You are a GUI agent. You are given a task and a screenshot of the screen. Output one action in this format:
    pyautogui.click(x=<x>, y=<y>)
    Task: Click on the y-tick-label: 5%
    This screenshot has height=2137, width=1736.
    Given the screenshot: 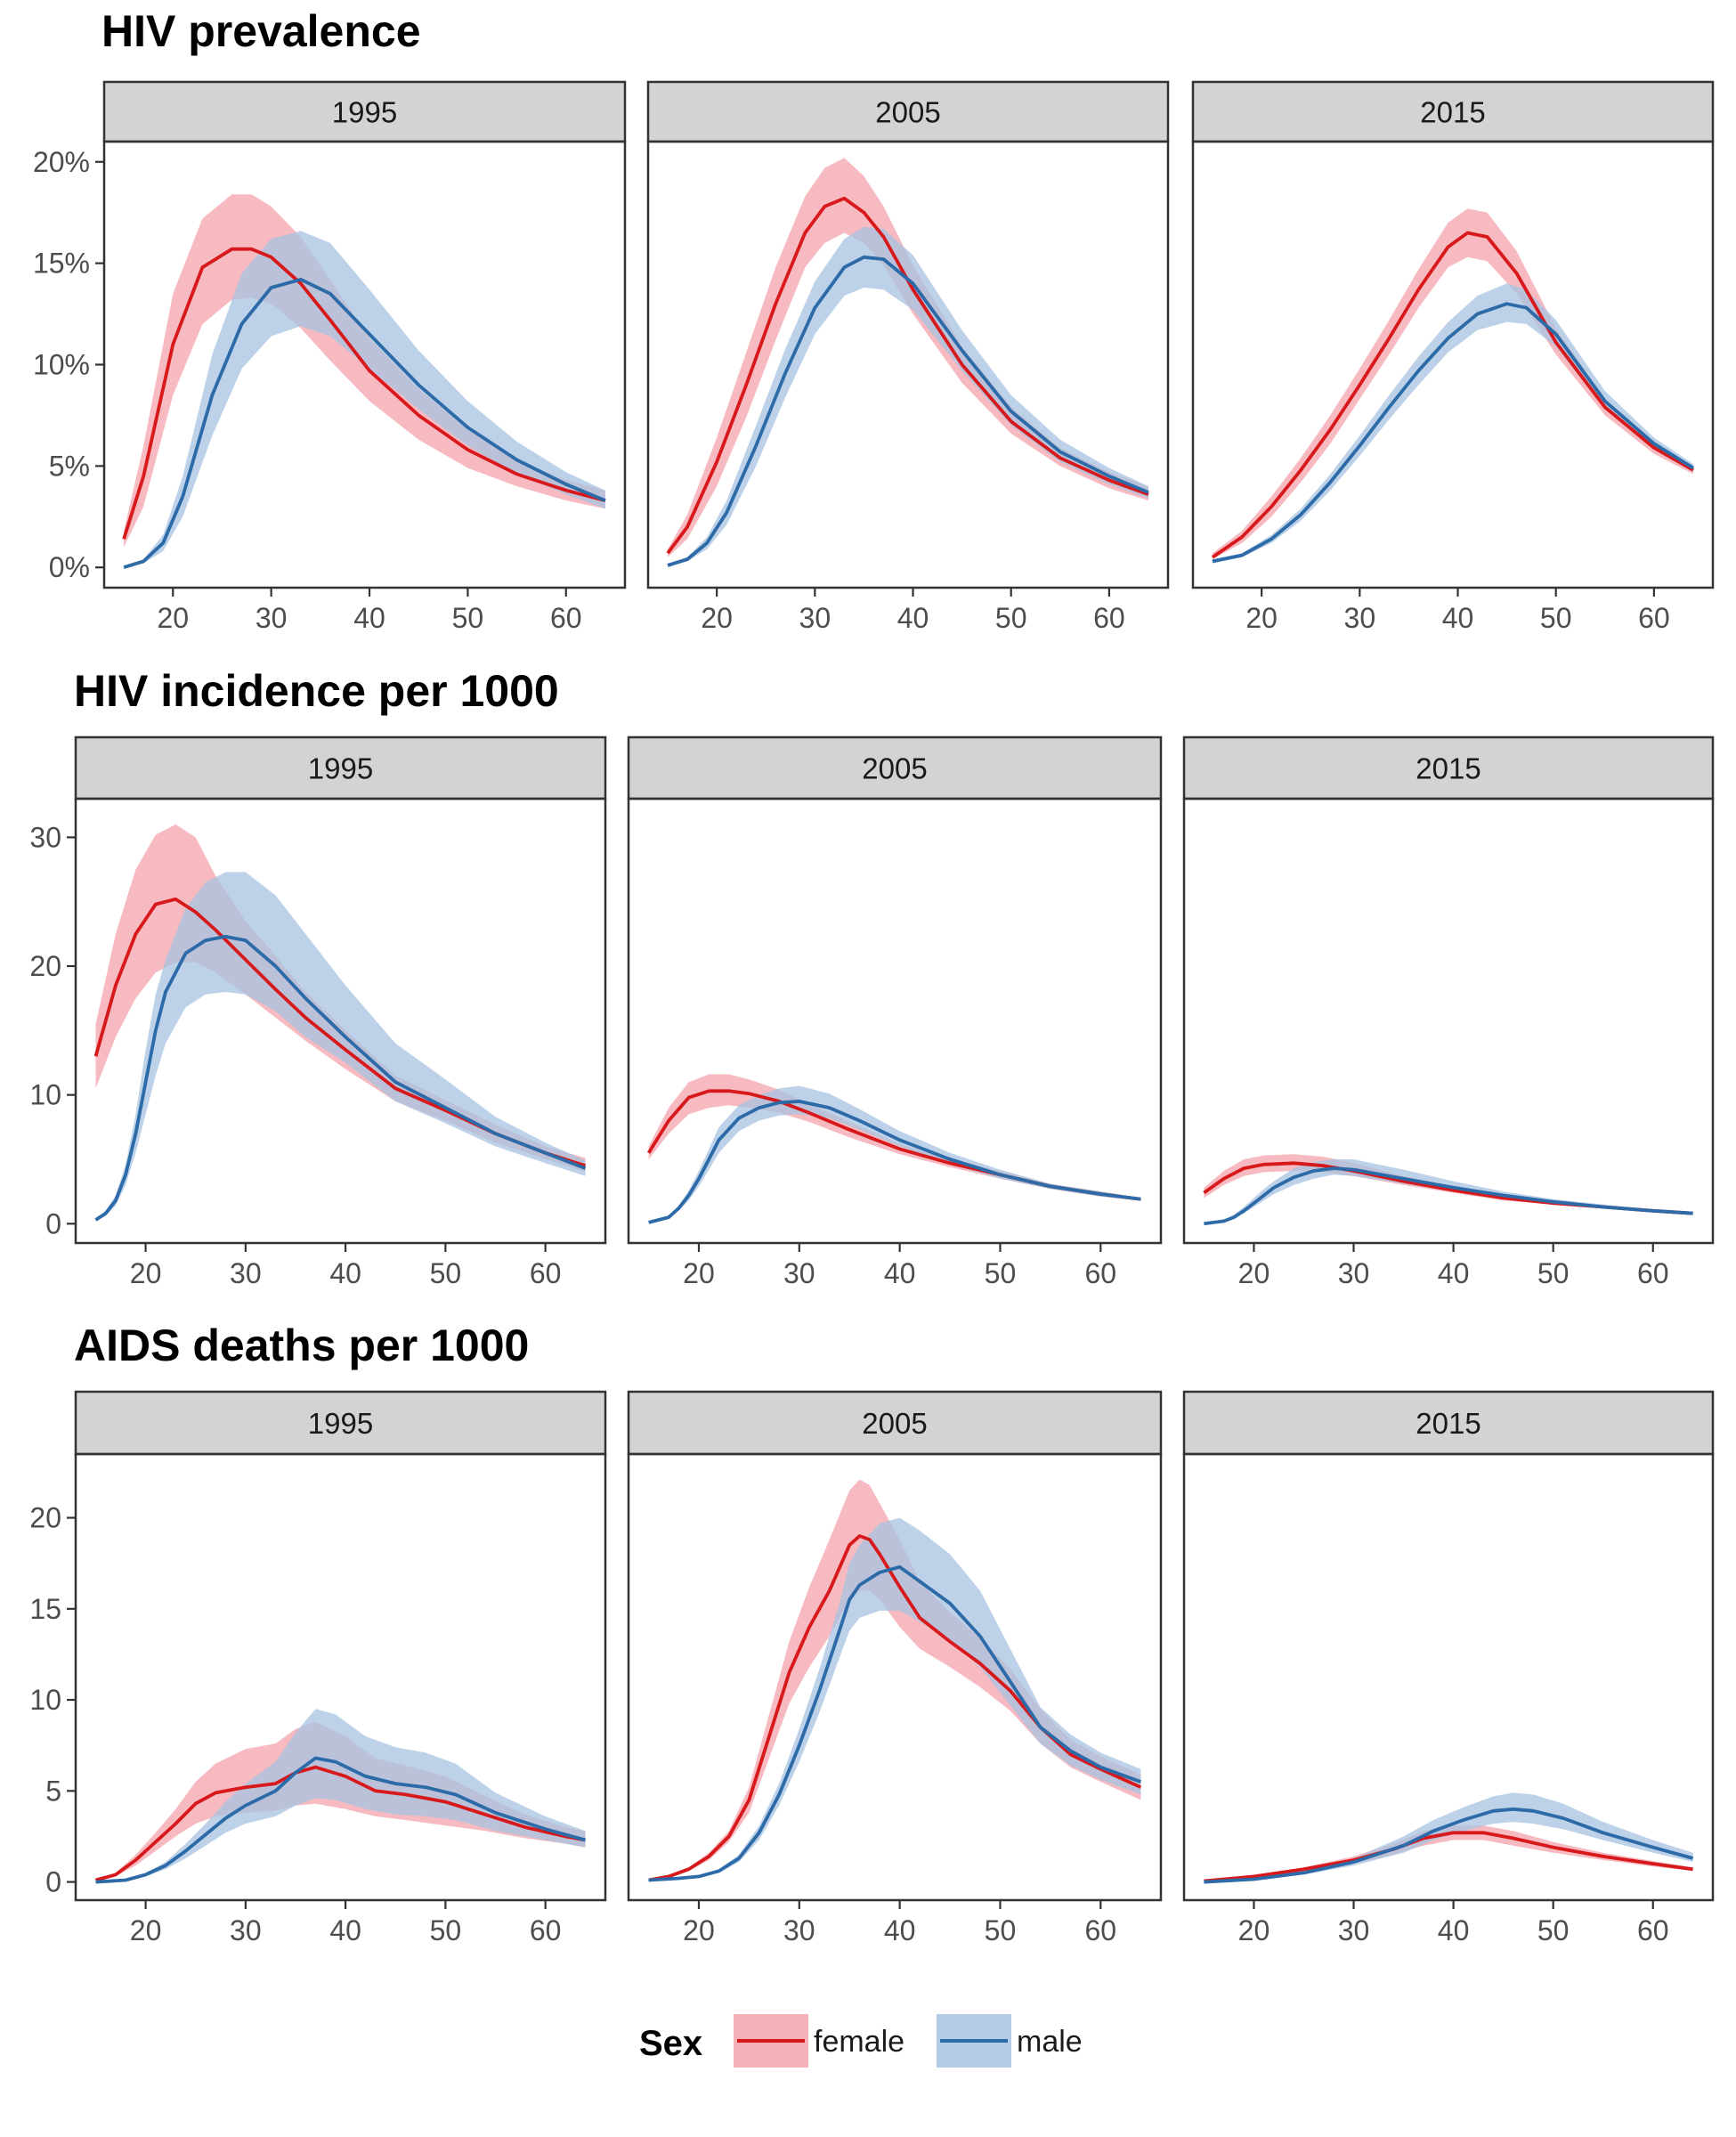 What is the action you would take?
    pyautogui.click(x=69, y=466)
    